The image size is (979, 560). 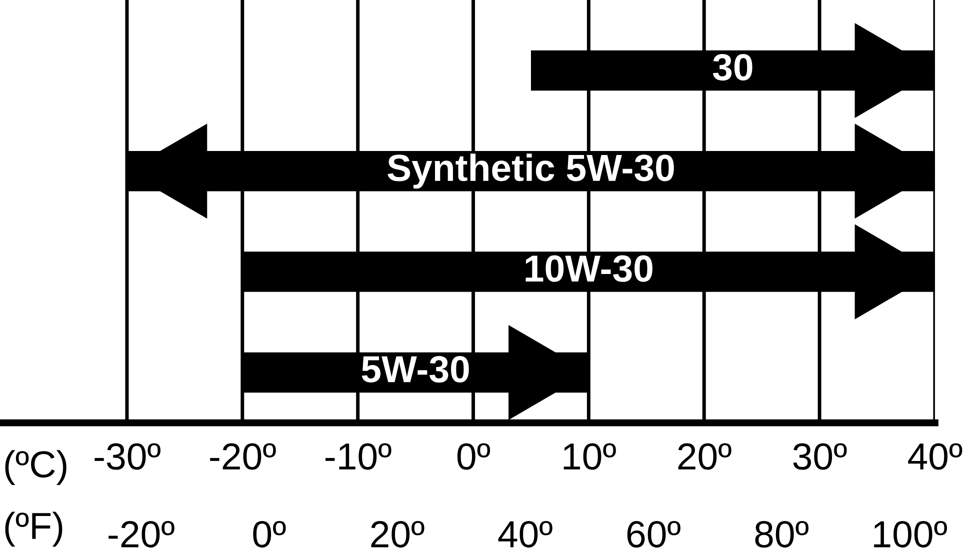 What do you see at coordinates (473, 456) in the screenshot?
I see `x-tick-label: 0º` at bounding box center [473, 456].